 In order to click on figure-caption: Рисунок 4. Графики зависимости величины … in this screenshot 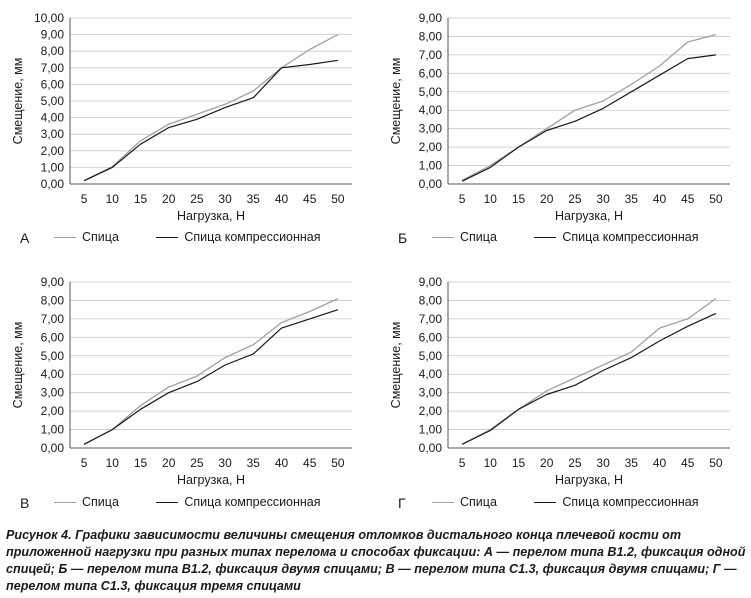, I will do `click(376, 560)`.